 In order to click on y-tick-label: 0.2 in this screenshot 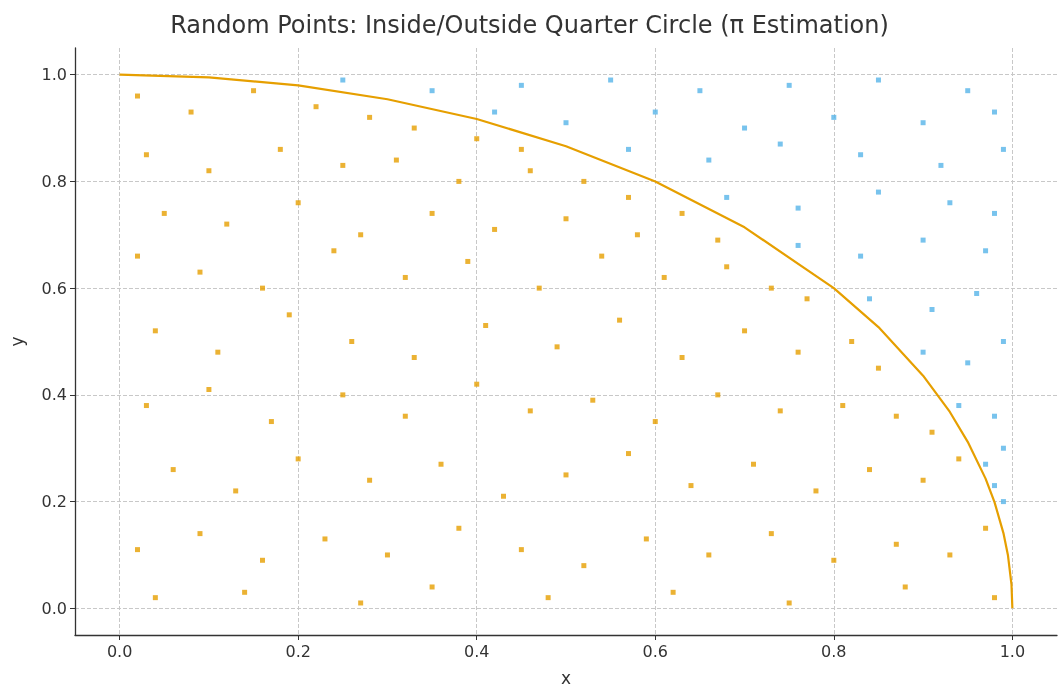, I will do `click(54, 502)`.